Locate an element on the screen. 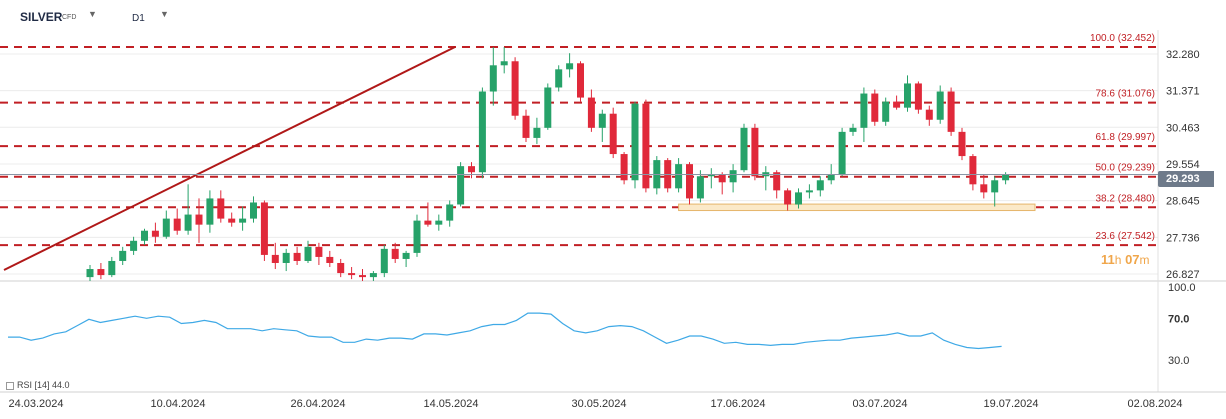 The height and width of the screenshot is (419, 1226). y-tick-label: 26.827 is located at coordinates (1183, 275).